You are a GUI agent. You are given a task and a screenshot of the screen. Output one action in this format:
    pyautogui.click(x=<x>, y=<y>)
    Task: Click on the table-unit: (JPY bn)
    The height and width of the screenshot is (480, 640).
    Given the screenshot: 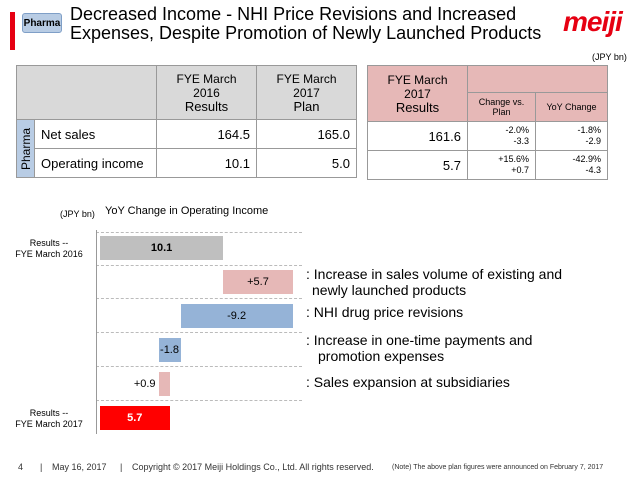 What is the action you would take?
    pyautogui.click(x=609, y=57)
    